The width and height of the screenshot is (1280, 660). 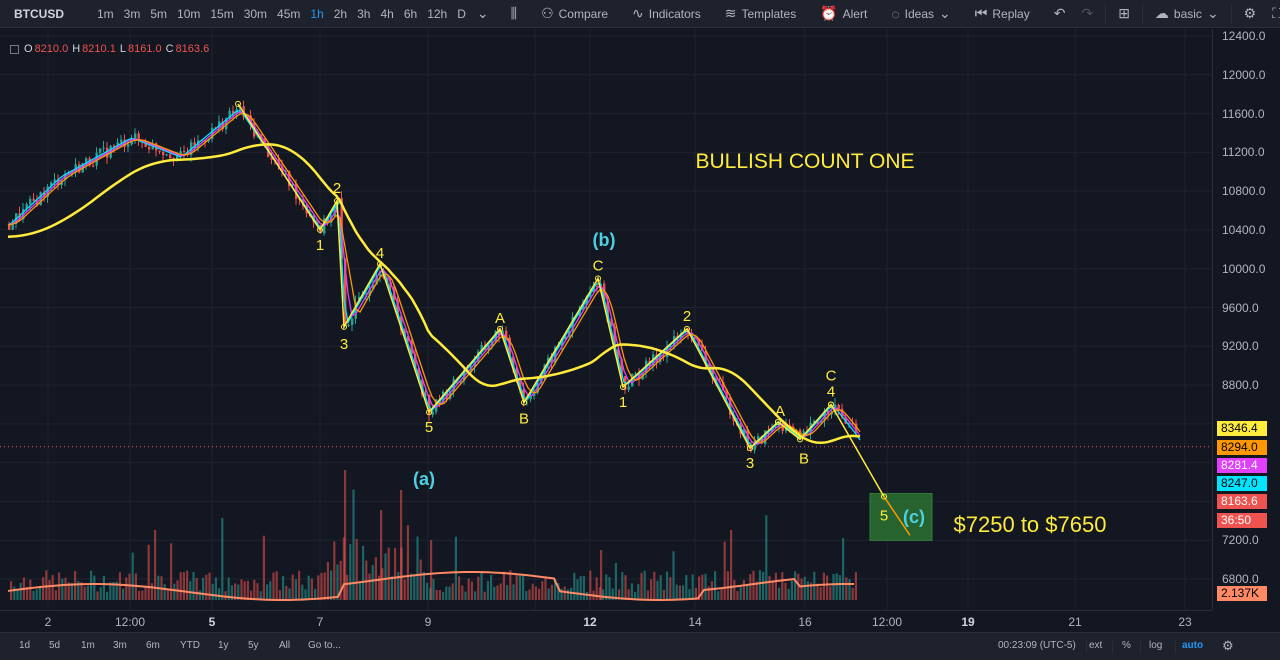 I want to click on interval-1m: 1m, so click(x=105, y=13).